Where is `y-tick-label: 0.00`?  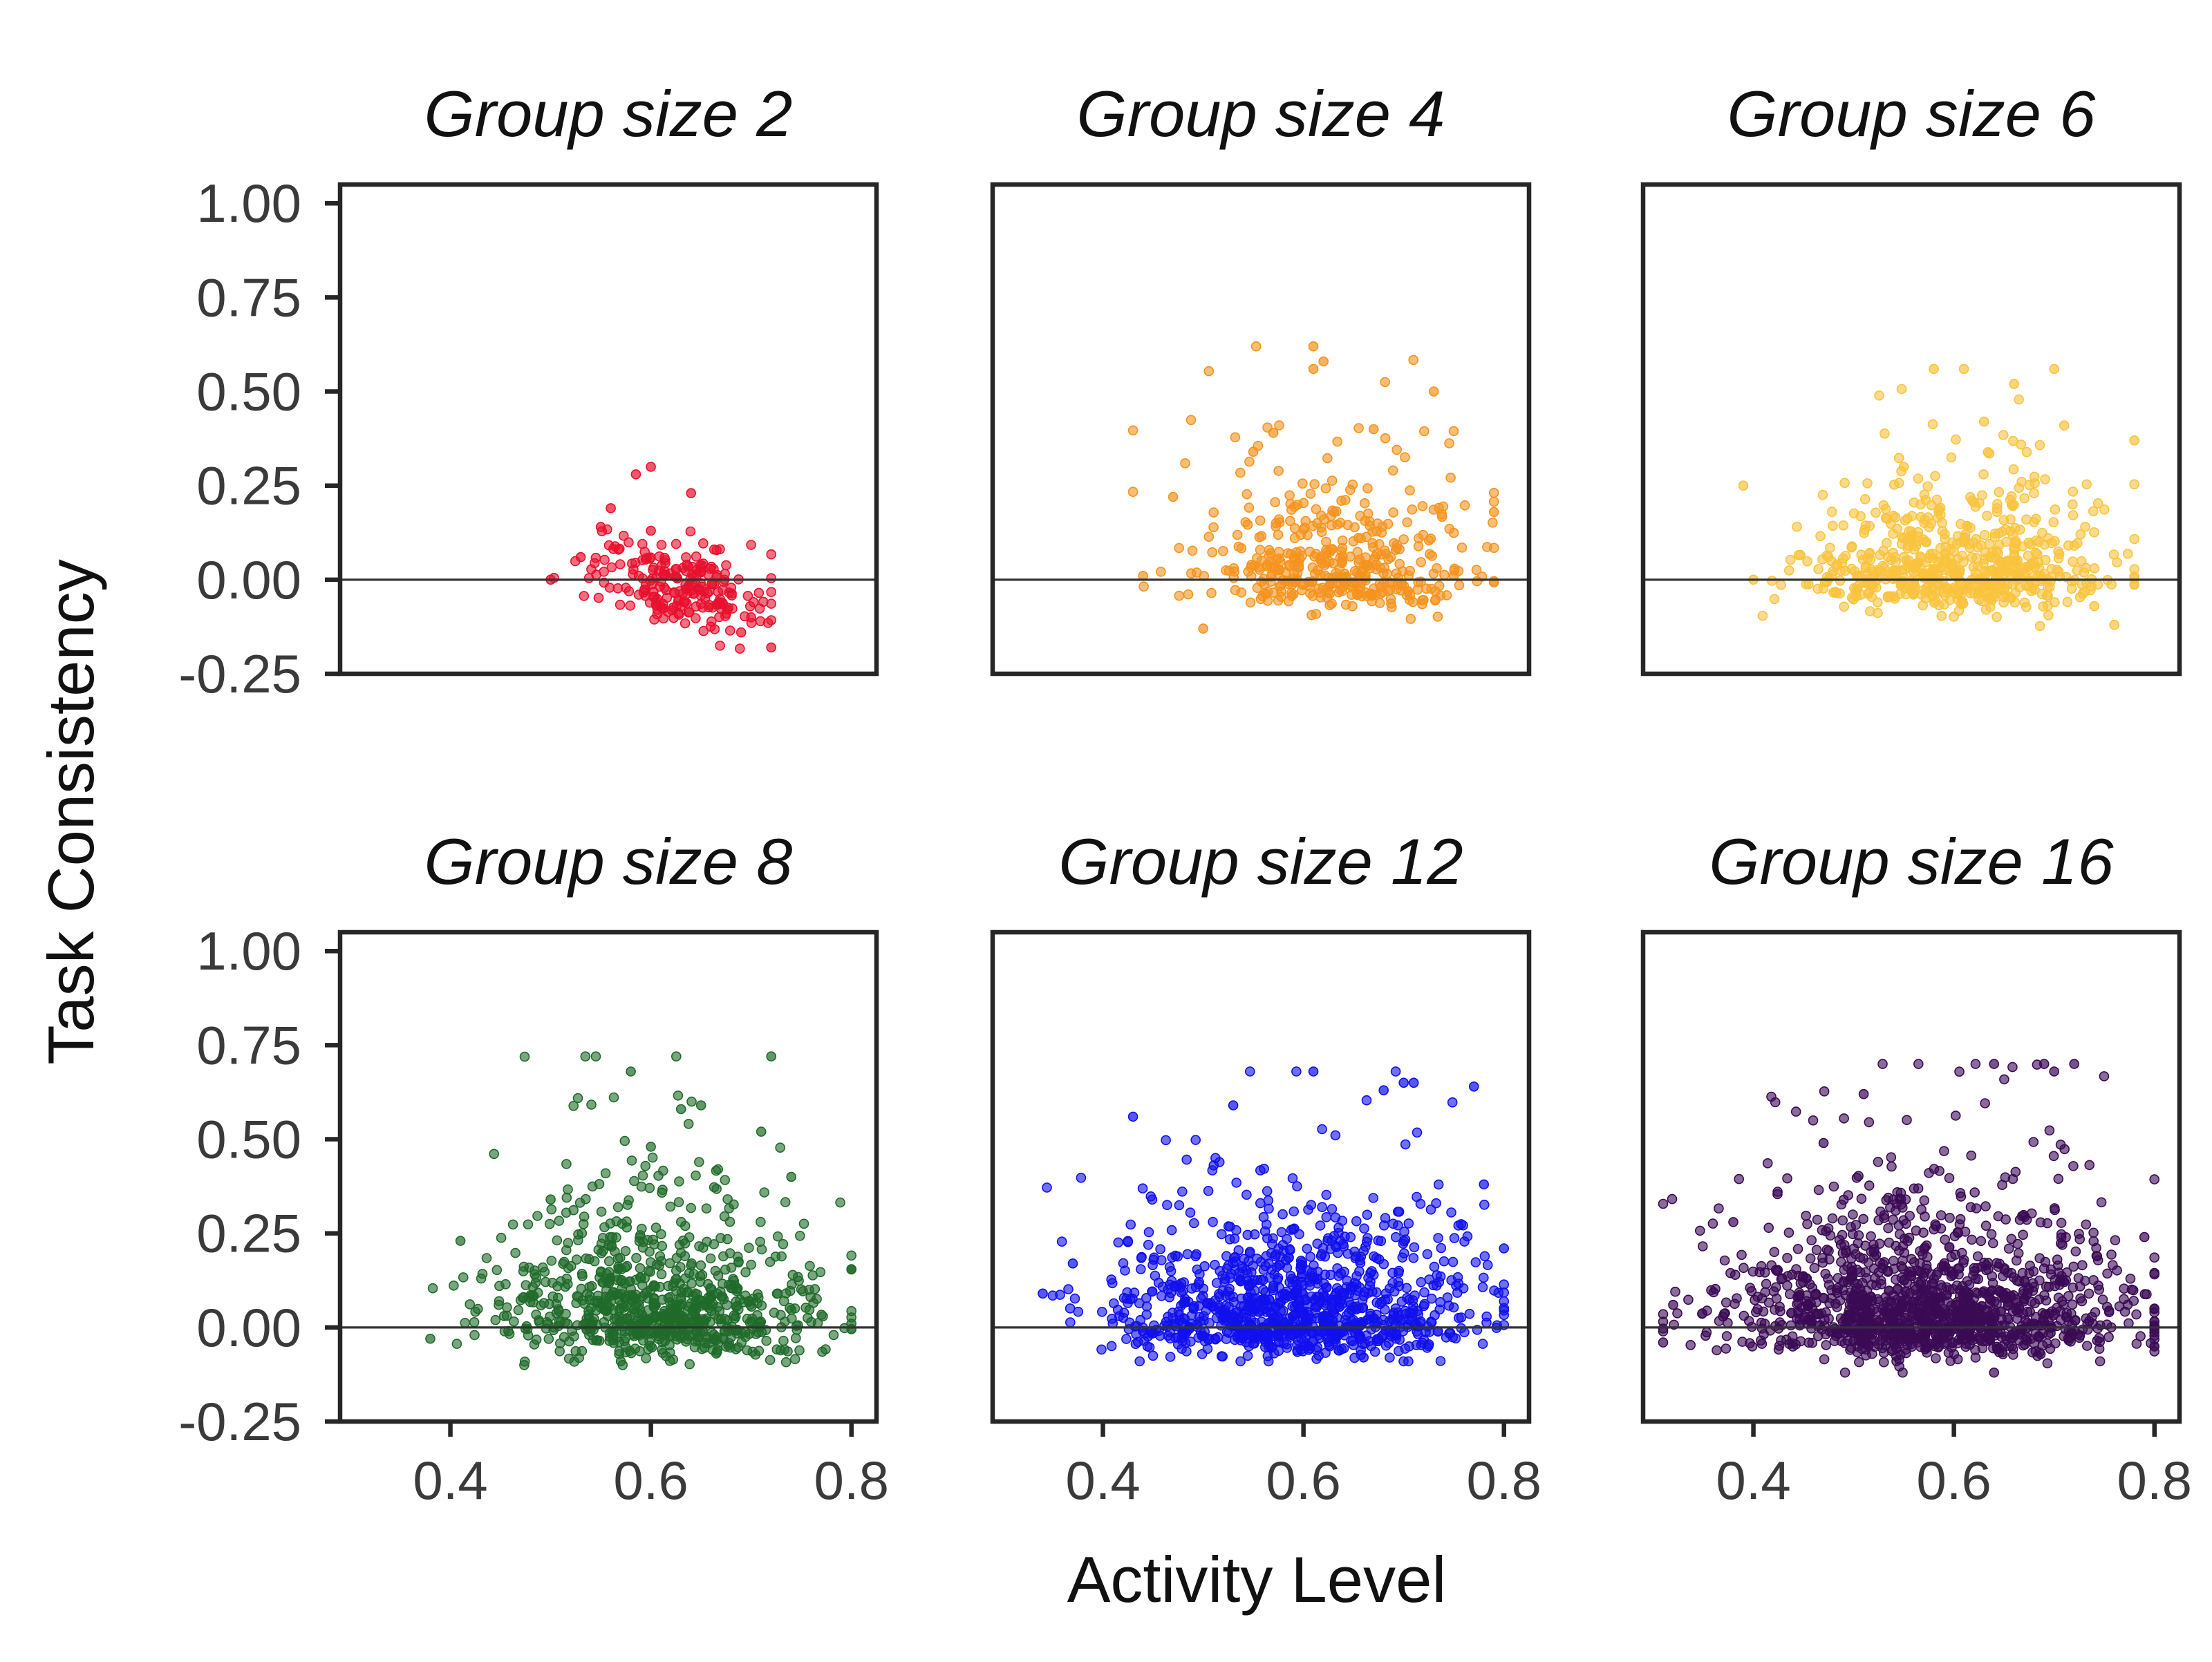
y-tick-label: 0.00 is located at coordinates (249, 1327).